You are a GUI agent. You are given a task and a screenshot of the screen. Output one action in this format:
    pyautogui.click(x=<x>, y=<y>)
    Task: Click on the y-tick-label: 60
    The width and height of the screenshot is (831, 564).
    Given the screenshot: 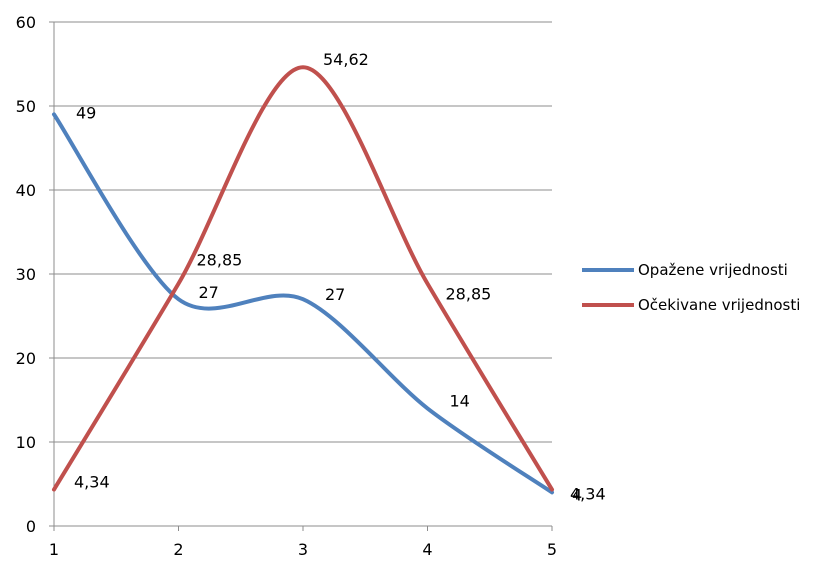 What is the action you would take?
    pyautogui.click(x=26, y=22)
    